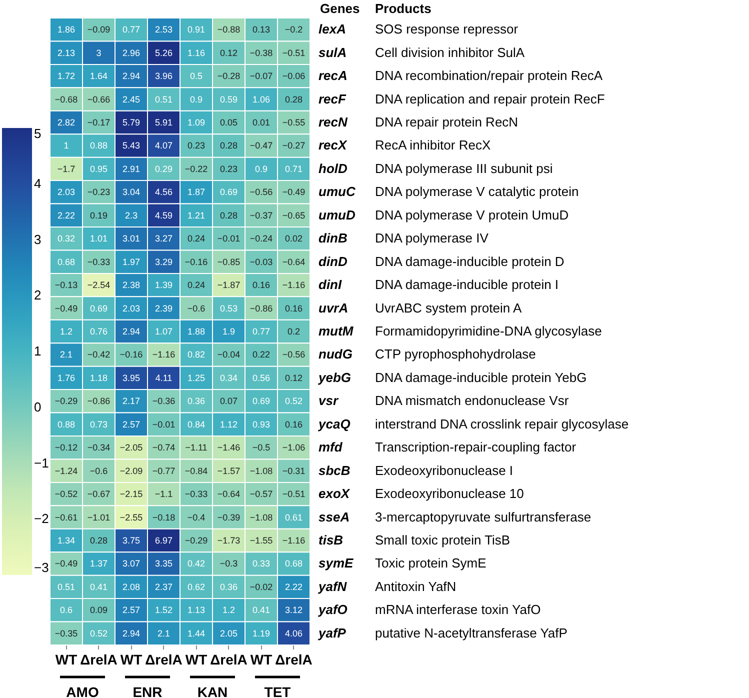 The image size is (749, 698). I want to click on data-label: 0.62, so click(196, 587).